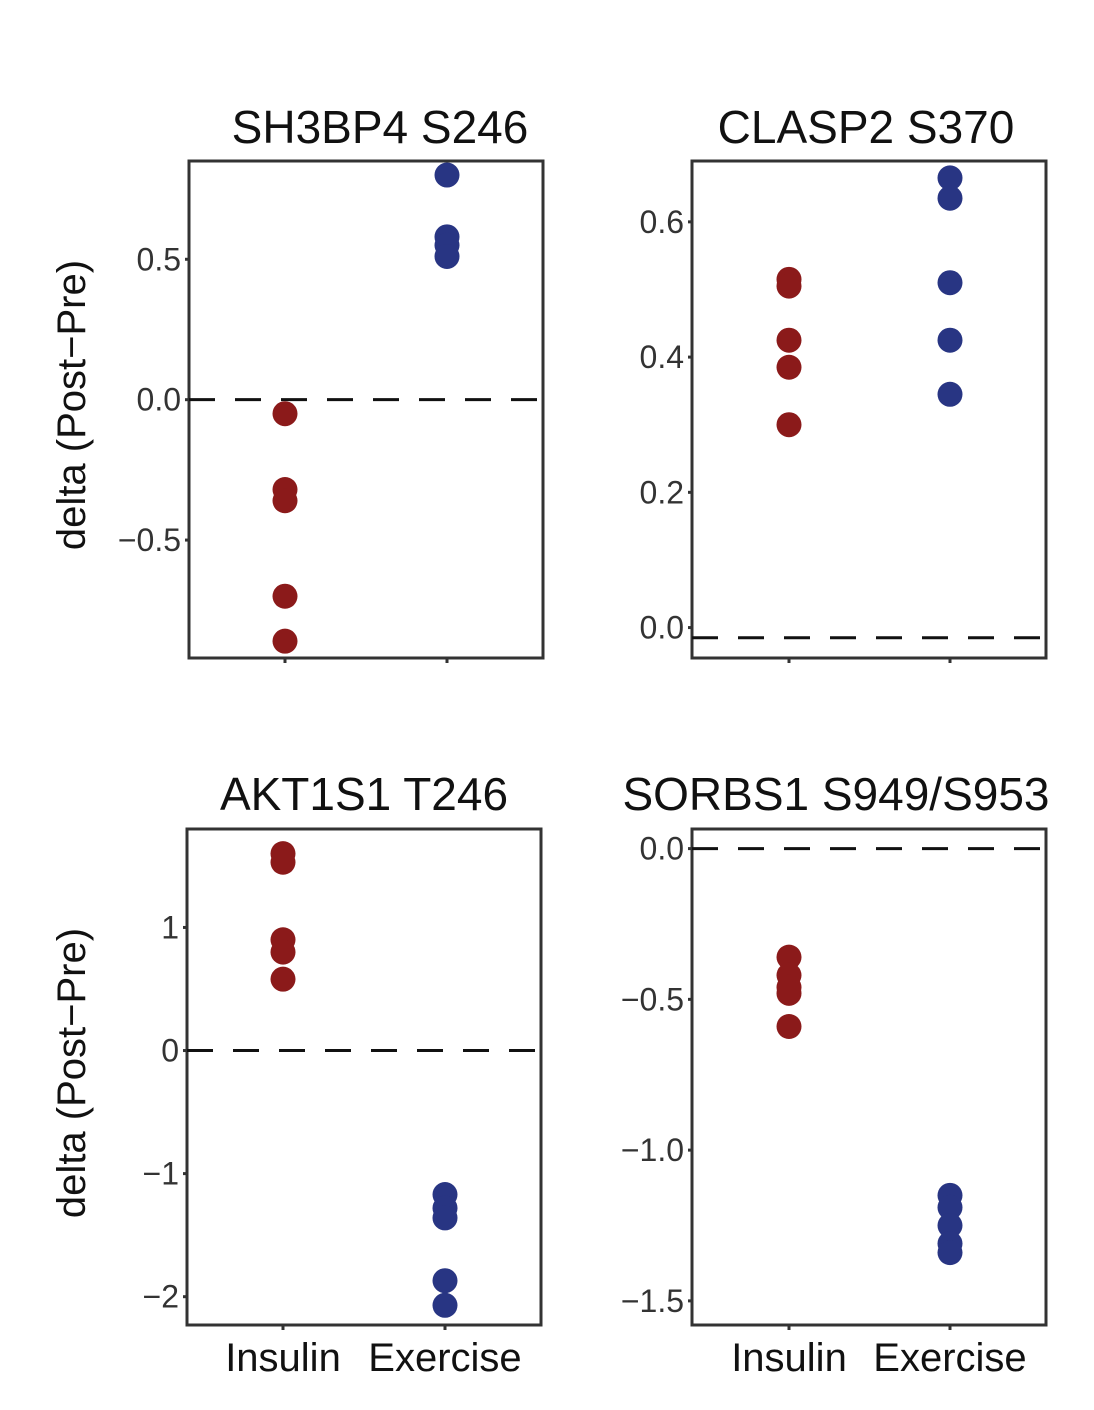 Image resolution: width=1094 pixels, height=1410 pixels. I want to click on y-tick-label: 0.2, so click(662, 492).